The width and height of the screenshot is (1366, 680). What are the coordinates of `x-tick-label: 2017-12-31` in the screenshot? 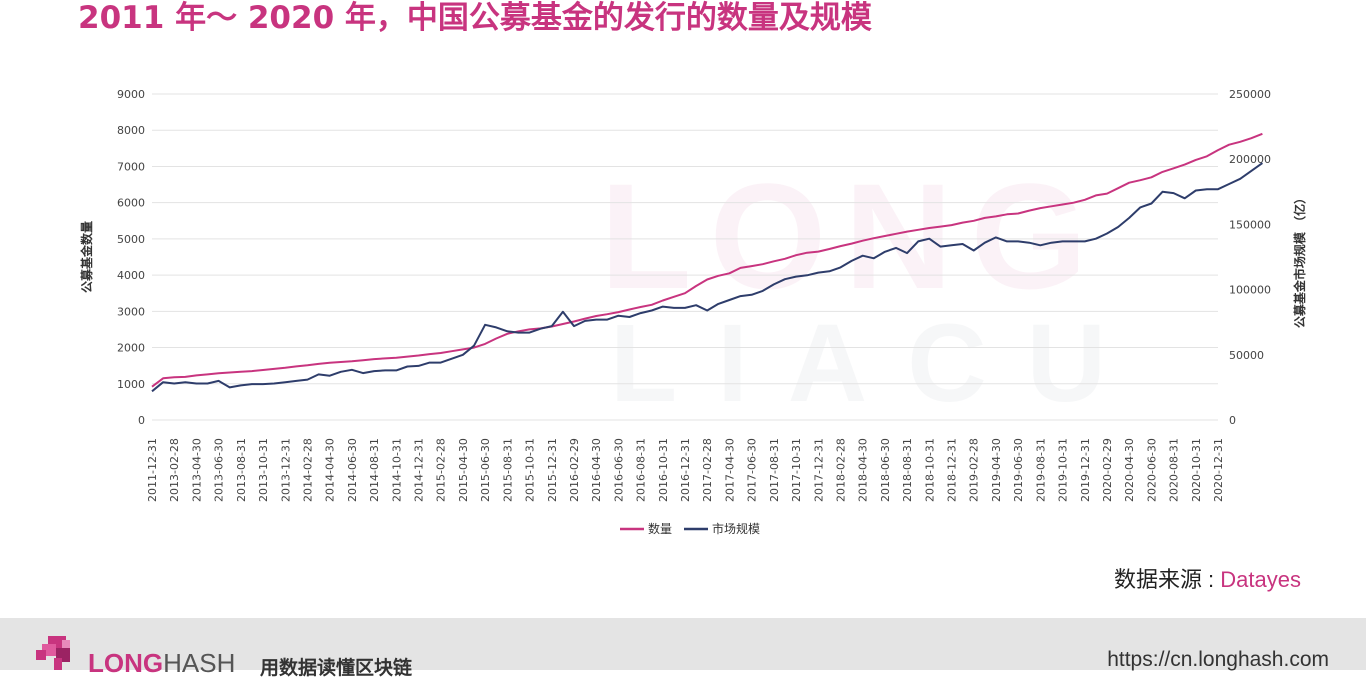 It's located at (818, 470).